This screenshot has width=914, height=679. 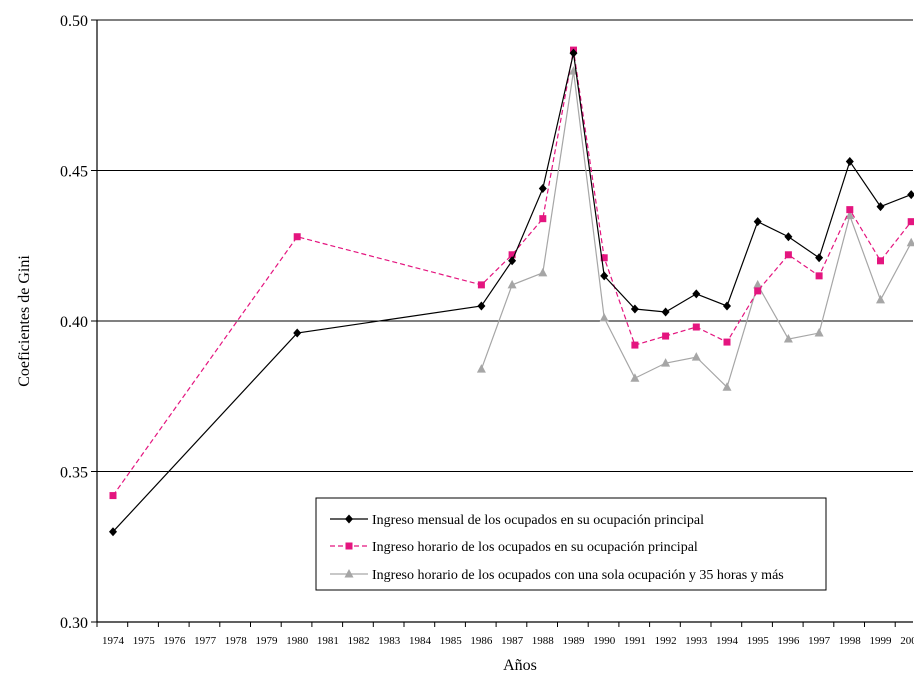 What do you see at coordinates (267, 641) in the screenshot?
I see `x-tick-label: 1979` at bounding box center [267, 641].